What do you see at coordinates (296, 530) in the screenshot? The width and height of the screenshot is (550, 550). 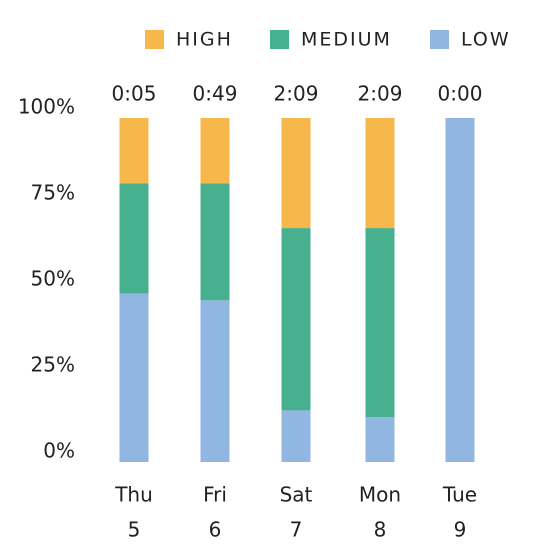 I see `x-tick-date: 7` at bounding box center [296, 530].